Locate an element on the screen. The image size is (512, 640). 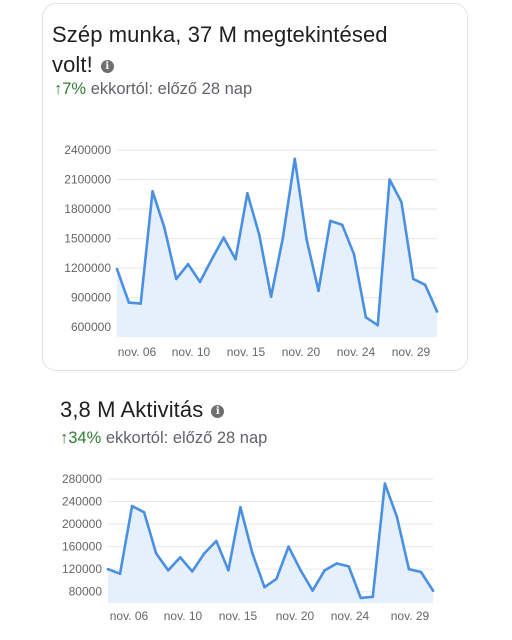
y-tick-label: 2400000 is located at coordinates (87, 150).